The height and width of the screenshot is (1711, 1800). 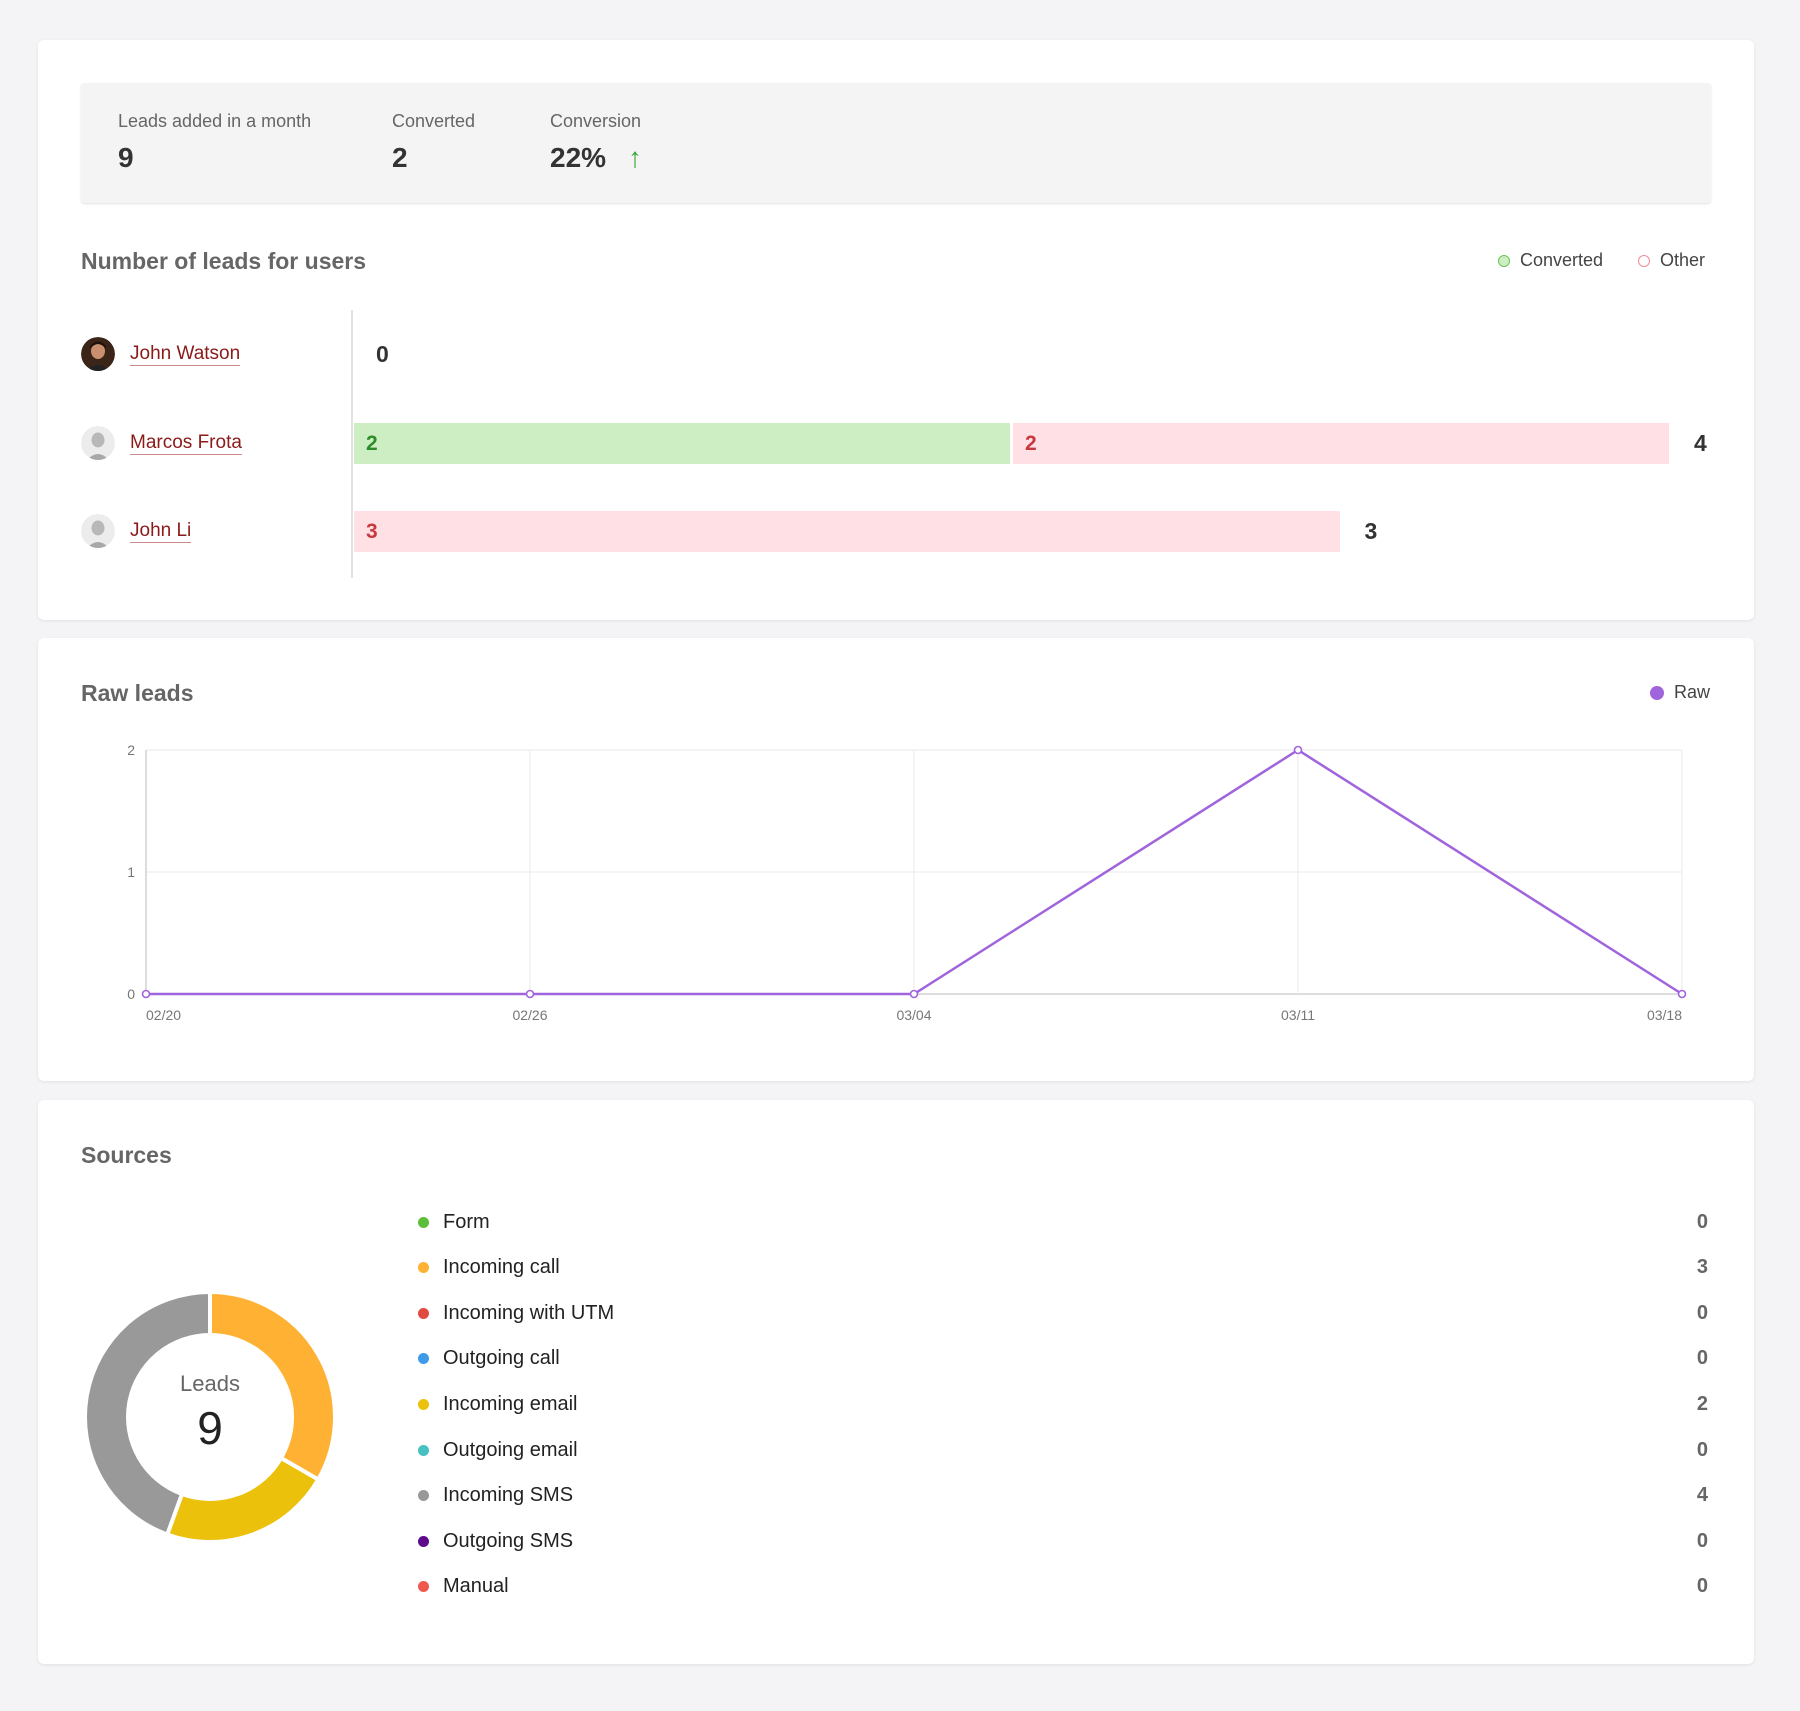 I want to click on user-row: Marcos Frota, so click(x=161, y=443).